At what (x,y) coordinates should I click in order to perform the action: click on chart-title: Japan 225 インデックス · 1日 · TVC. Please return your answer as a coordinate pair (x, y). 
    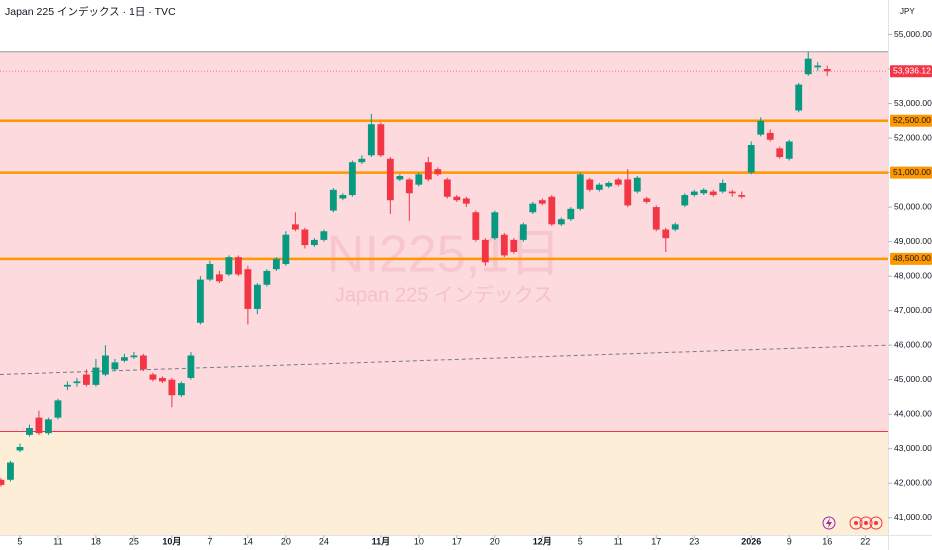
    Looking at the image, I should click on (90, 11).